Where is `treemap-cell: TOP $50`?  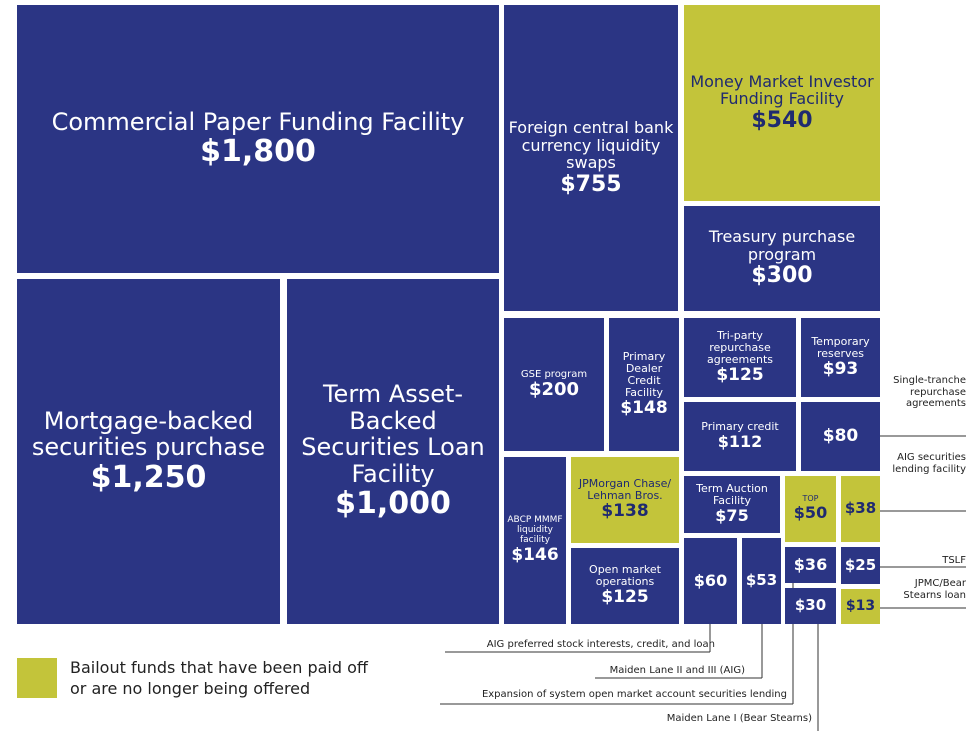
treemap-cell: TOP $50 is located at coordinates (810, 509).